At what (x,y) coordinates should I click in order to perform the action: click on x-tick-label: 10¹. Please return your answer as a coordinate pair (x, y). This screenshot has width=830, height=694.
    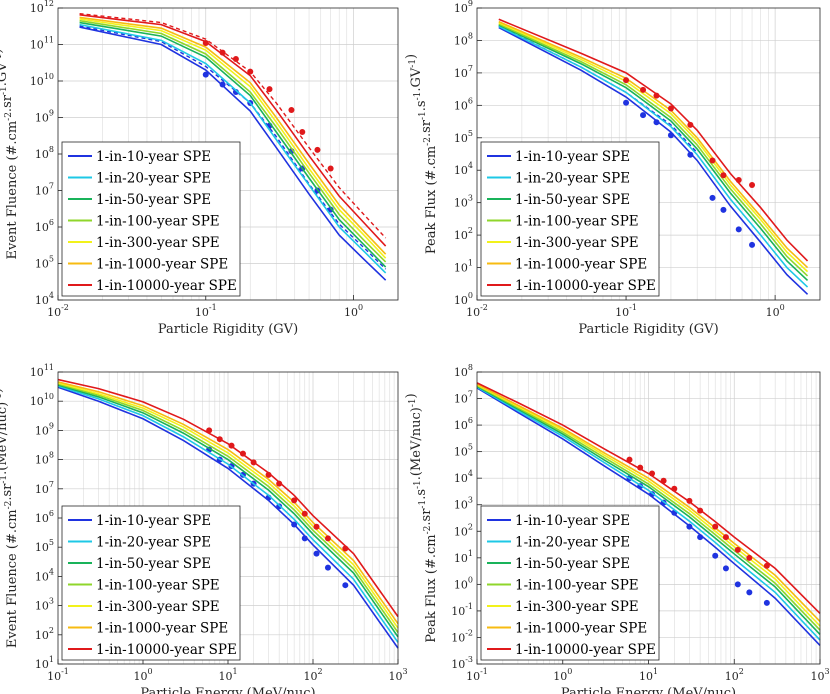
    Looking at the image, I should click on (648, 675).